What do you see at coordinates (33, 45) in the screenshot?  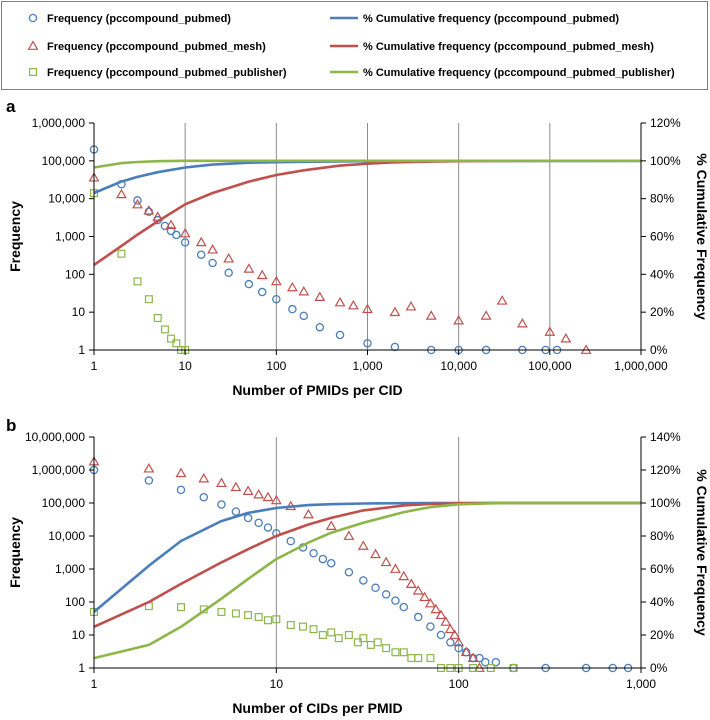 I see `legend-marker-mesh` at bounding box center [33, 45].